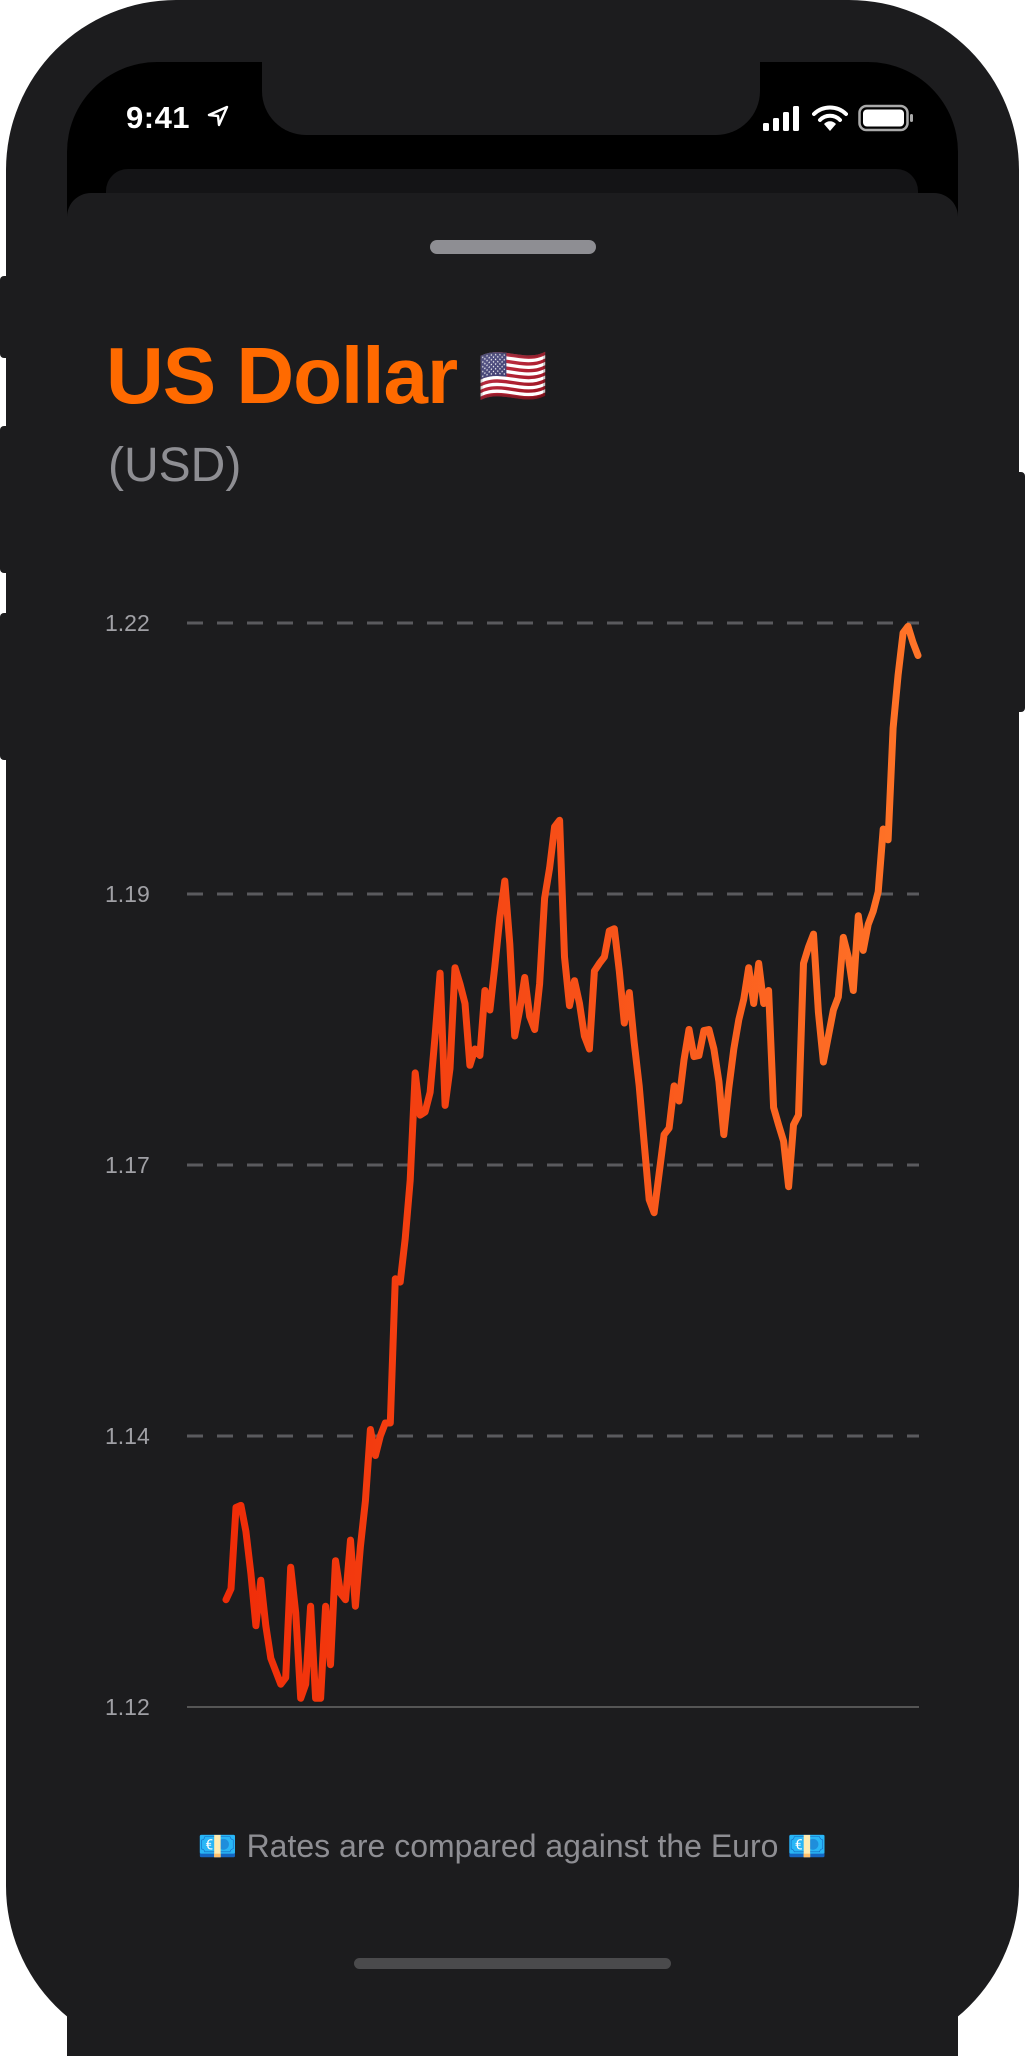  I want to click on home-indicator, so click(512, 1963).